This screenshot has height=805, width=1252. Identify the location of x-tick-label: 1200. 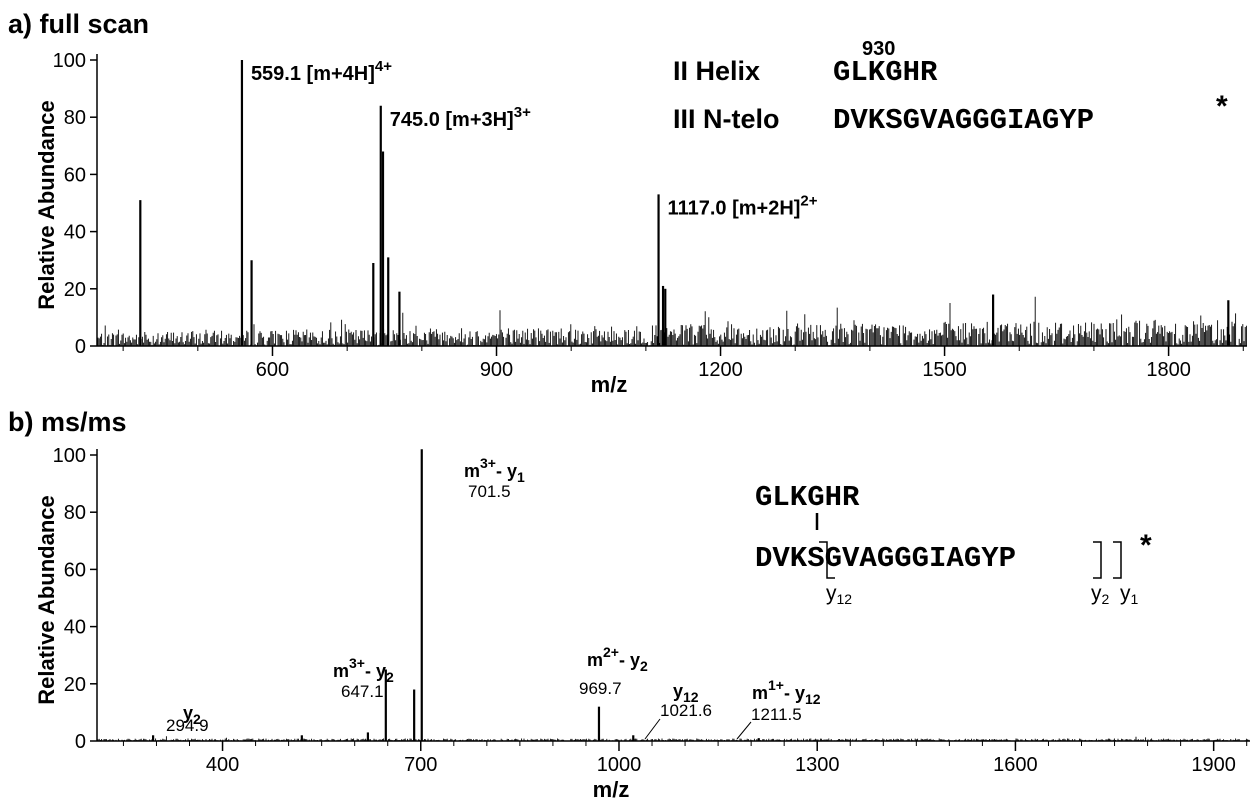
(720, 370).